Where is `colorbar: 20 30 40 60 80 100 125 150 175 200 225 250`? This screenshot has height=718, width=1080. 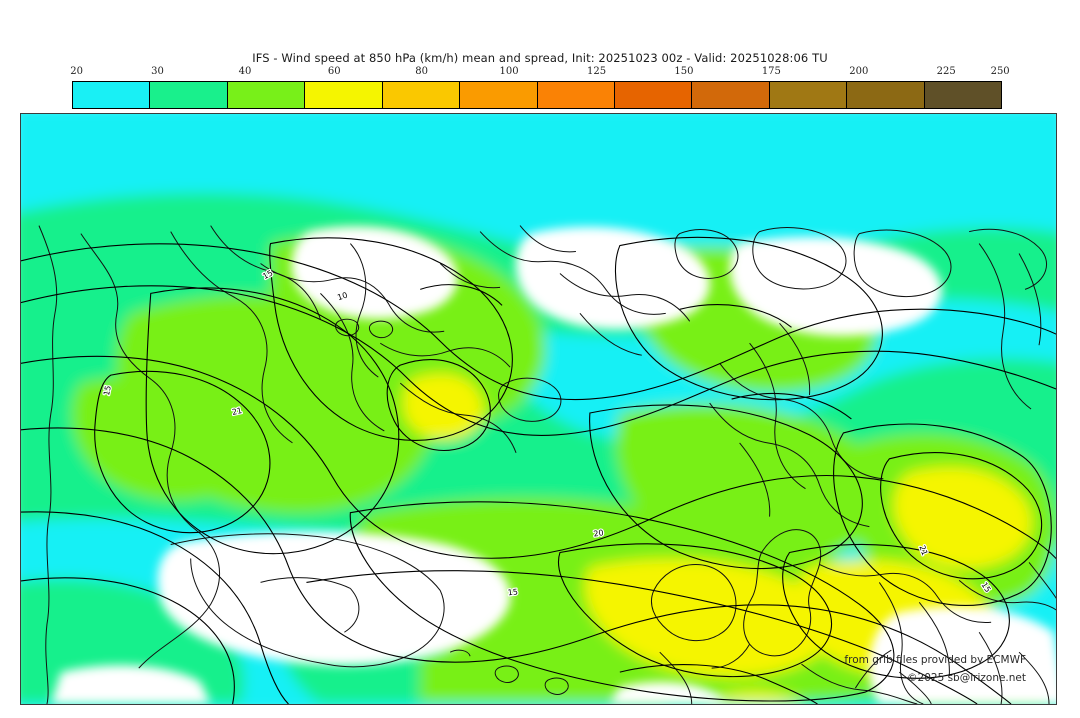
colorbar: 20 30 40 60 80 100 125 150 175 200 225 250 is located at coordinates (540, 87).